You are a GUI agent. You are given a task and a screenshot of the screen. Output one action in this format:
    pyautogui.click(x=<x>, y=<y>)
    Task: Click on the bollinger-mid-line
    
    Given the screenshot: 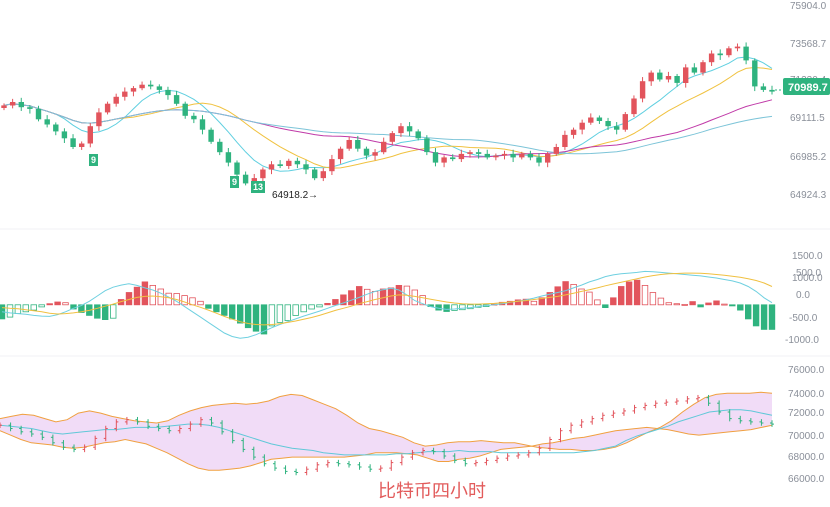 What is the action you would take?
    pyautogui.click(x=386, y=432)
    